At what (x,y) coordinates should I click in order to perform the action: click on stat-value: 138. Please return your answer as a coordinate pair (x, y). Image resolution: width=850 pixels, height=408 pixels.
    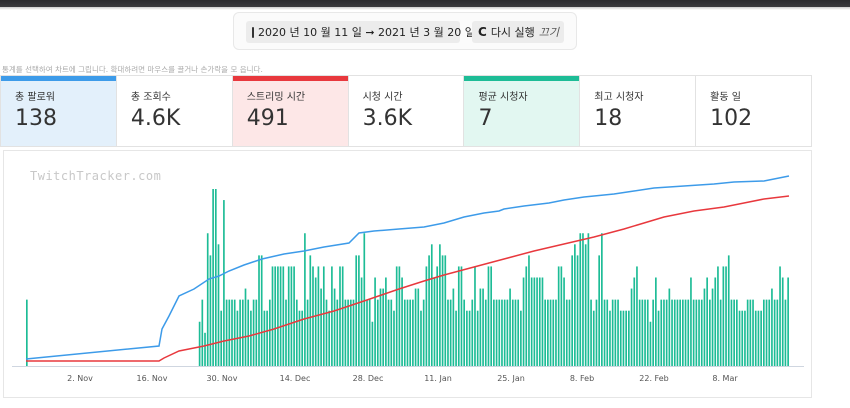
    Looking at the image, I should click on (36, 118).